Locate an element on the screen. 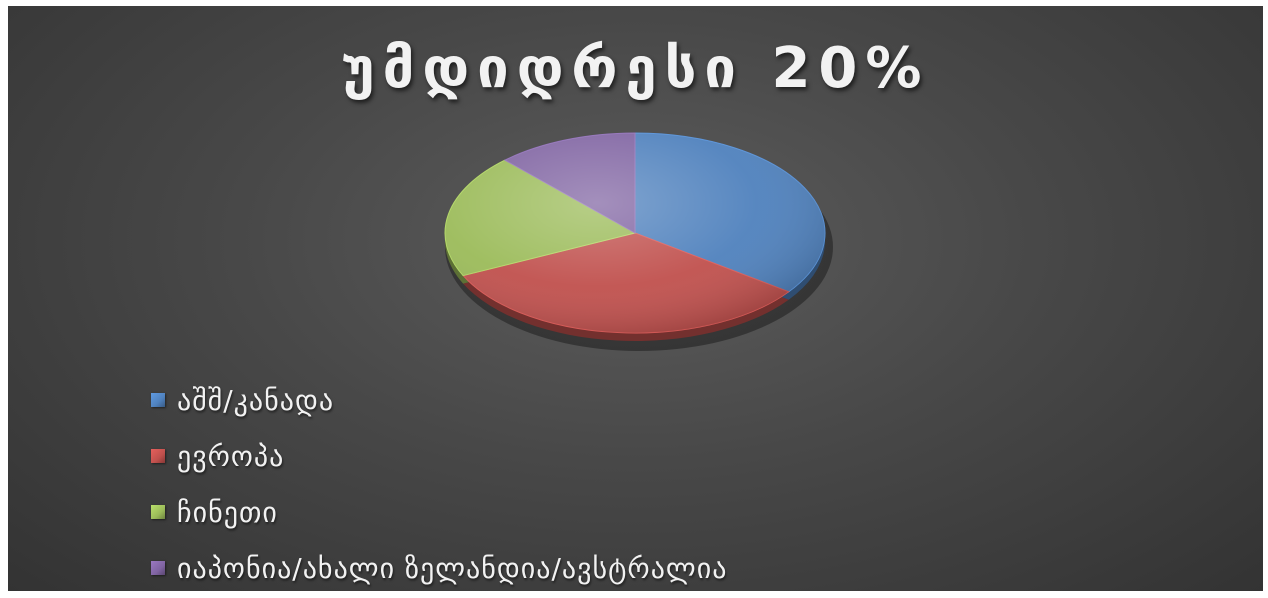 The height and width of the screenshot is (598, 1268). legend-label: აშშ/კანადა is located at coordinates (256, 400).